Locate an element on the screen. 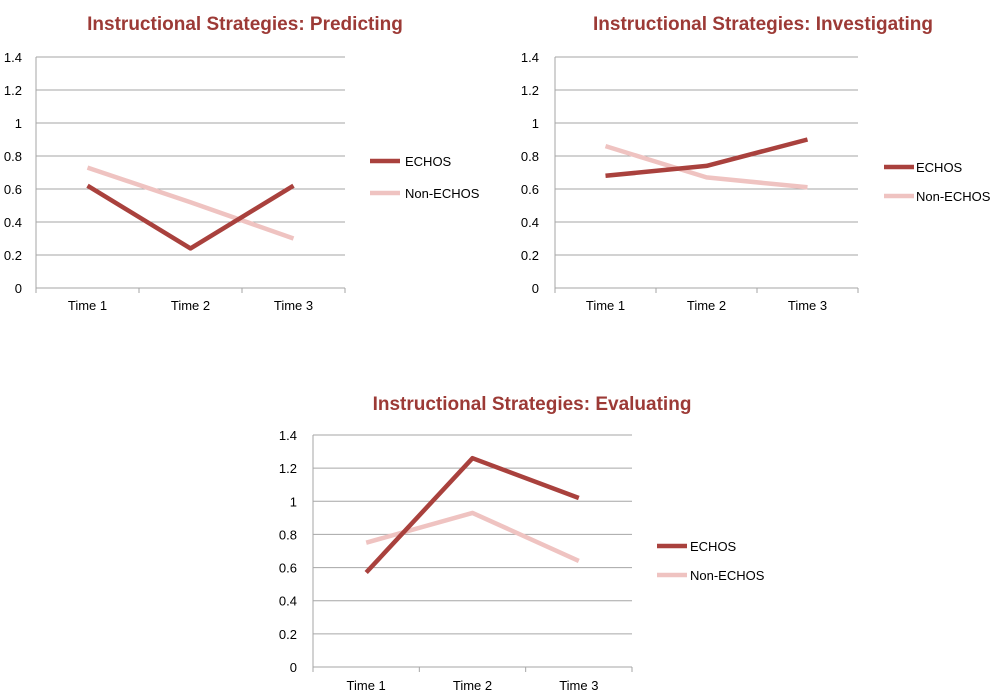 This screenshot has height=700, width=1000. chart-title: Instructional Strategies: Investigating is located at coordinates (763, 24).